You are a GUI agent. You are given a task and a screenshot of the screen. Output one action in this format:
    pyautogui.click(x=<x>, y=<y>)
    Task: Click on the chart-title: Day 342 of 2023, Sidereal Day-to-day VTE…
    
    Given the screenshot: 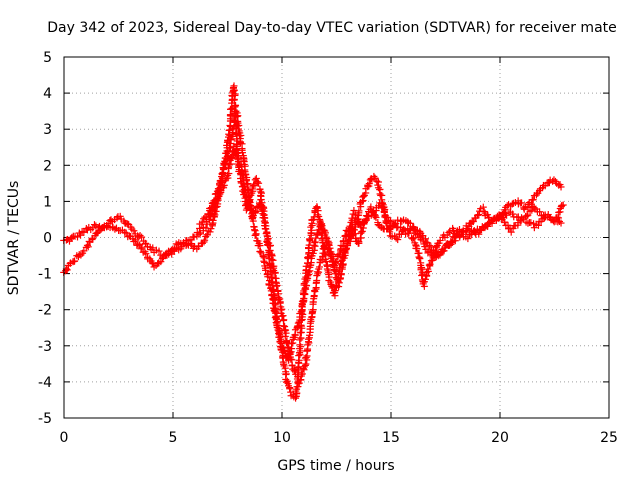 What is the action you would take?
    pyautogui.click(x=332, y=28)
    